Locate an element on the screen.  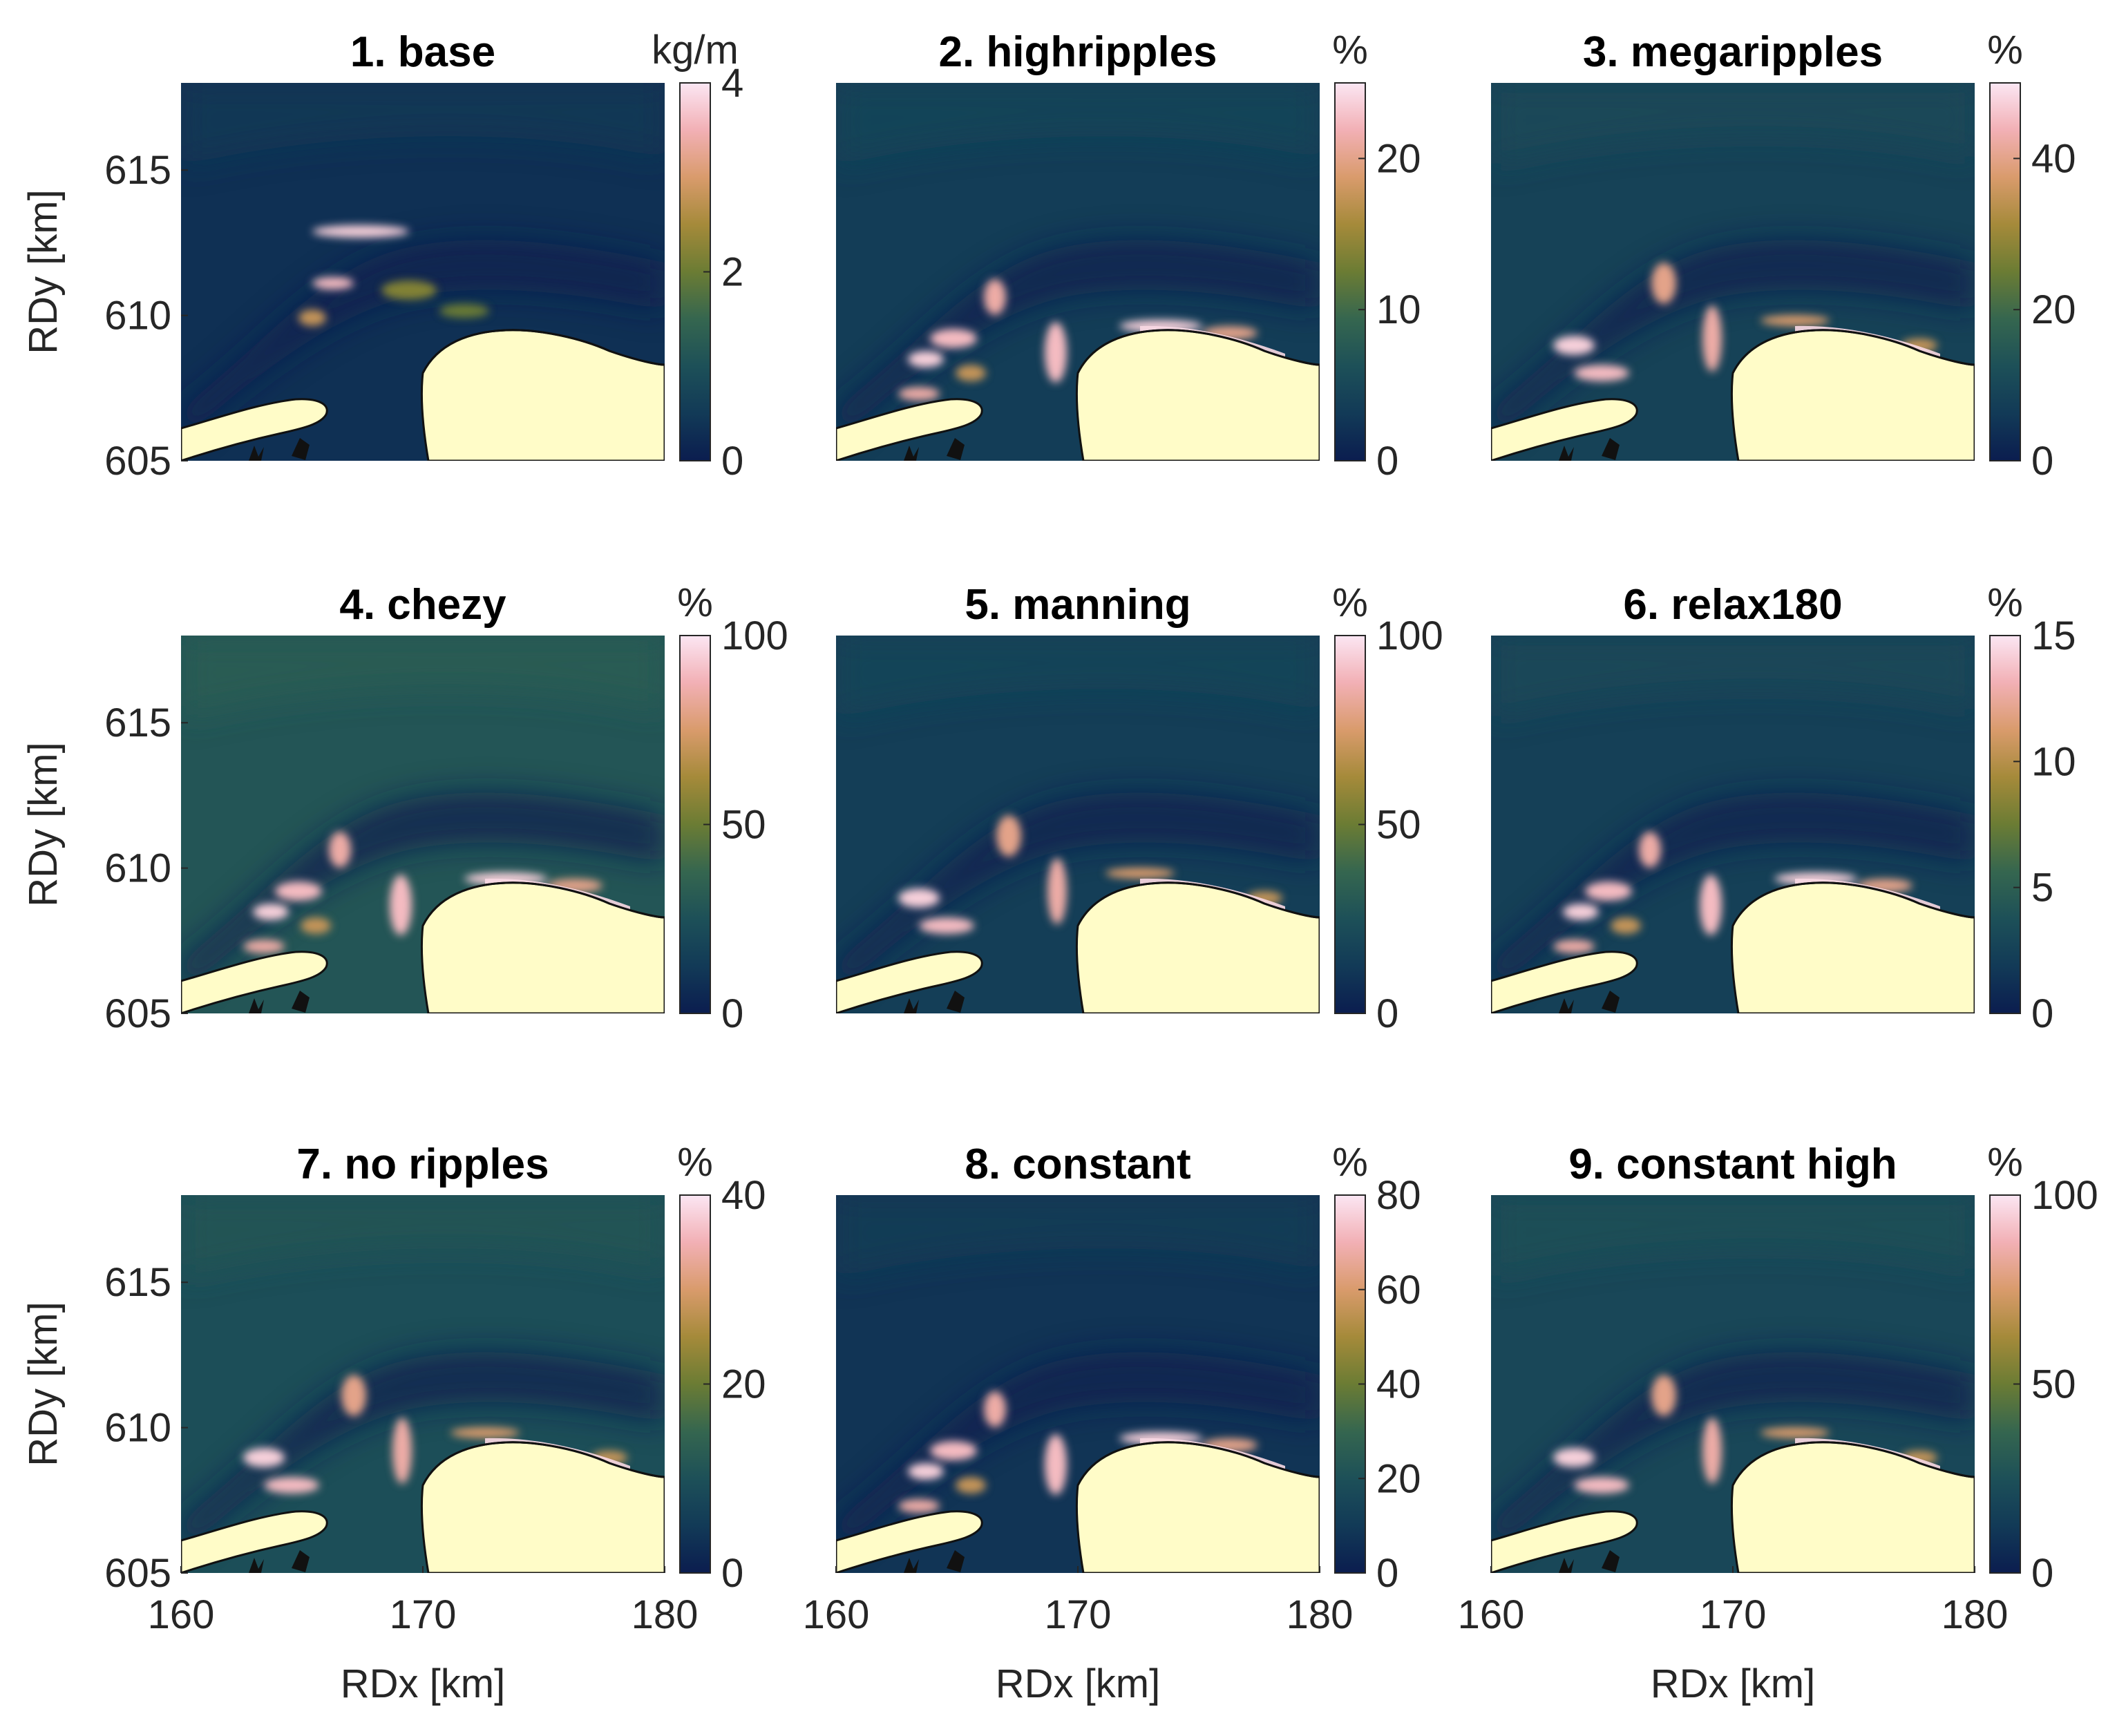
colorbar-tick-label: 10 is located at coordinates (2053, 761).